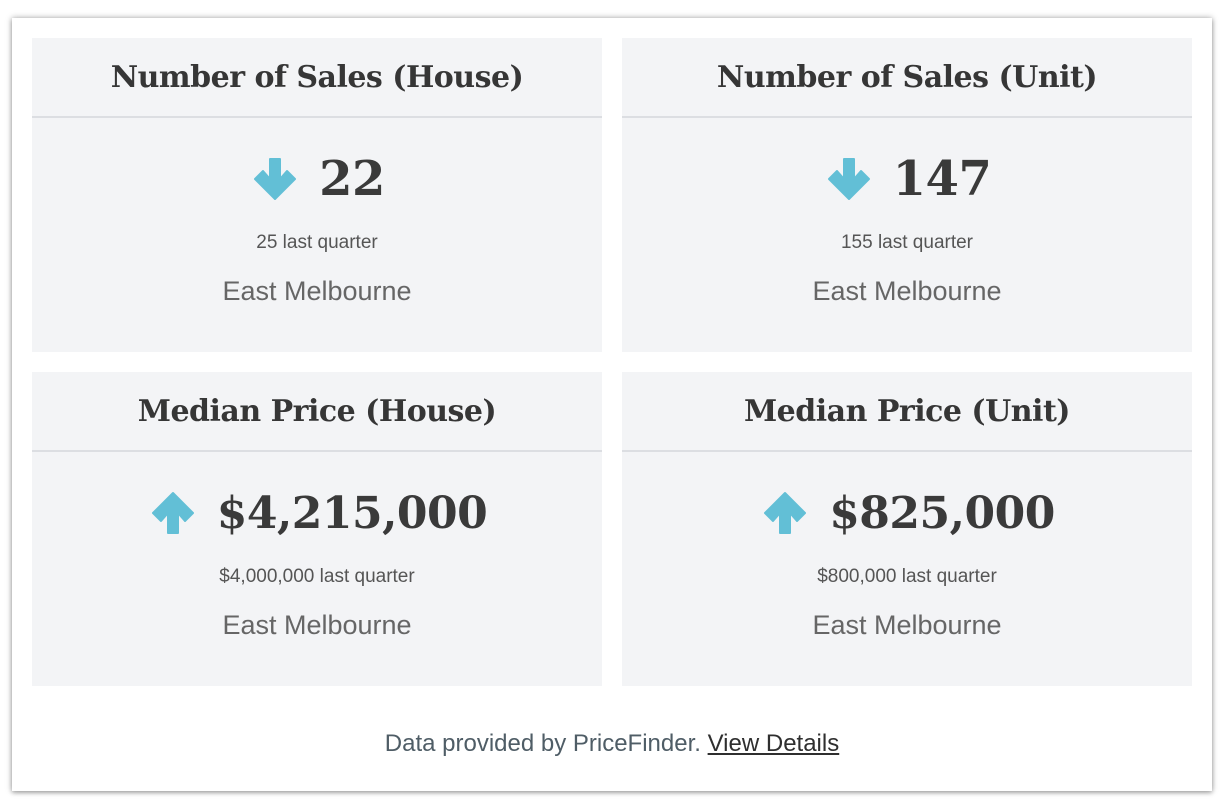 The height and width of the screenshot is (811, 1225). What do you see at coordinates (317, 179) in the screenshot?
I see `value-row: 22` at bounding box center [317, 179].